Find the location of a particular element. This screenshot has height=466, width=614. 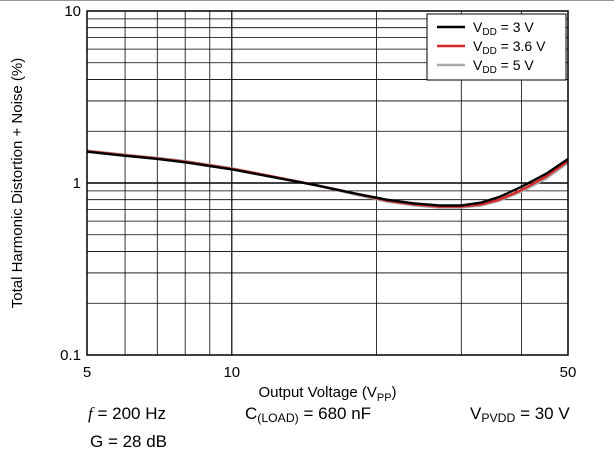

legend-label-tail: = 5 V is located at coordinates (516, 65).